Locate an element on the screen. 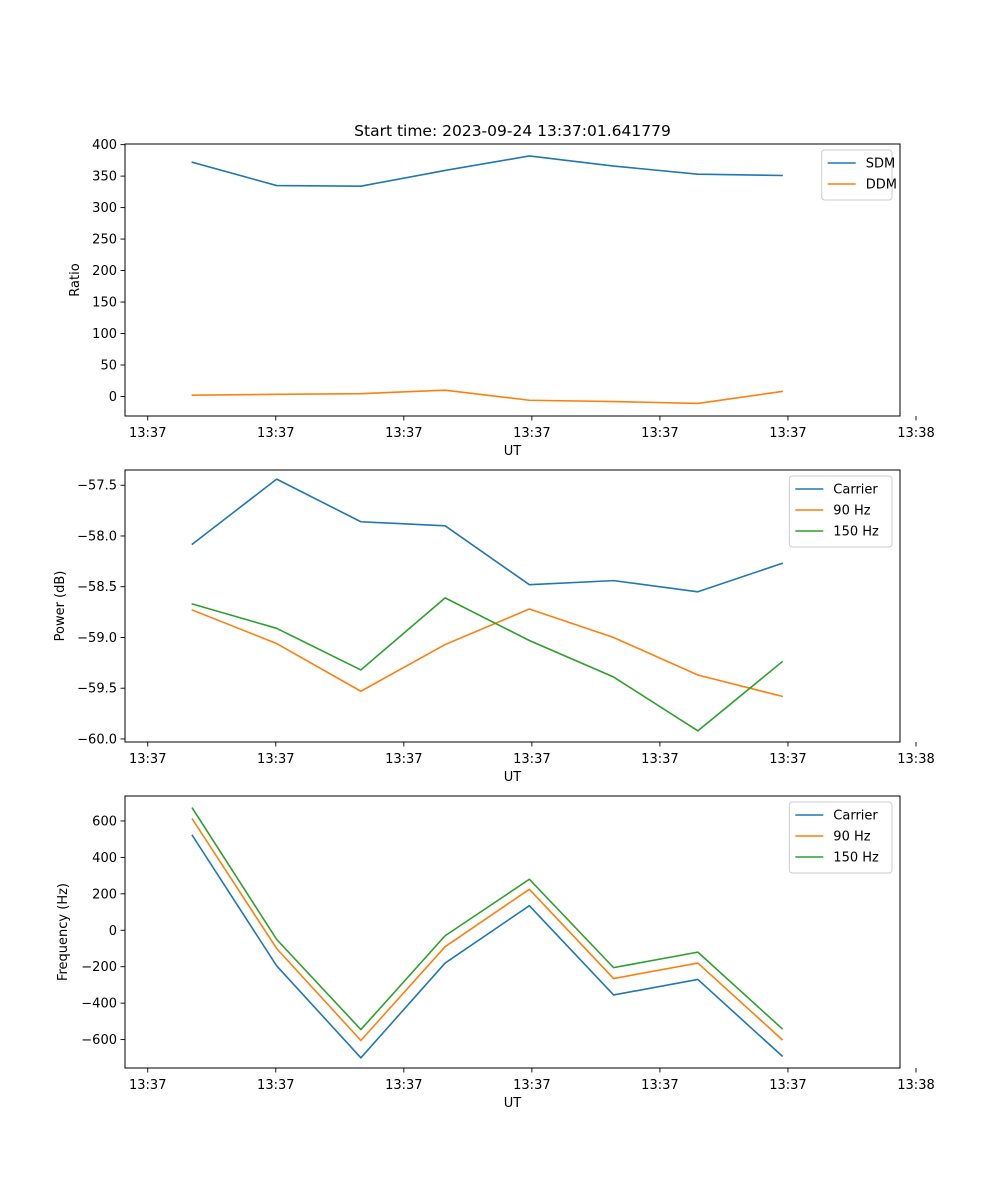  y-tick-label: 100 is located at coordinates (104, 334).